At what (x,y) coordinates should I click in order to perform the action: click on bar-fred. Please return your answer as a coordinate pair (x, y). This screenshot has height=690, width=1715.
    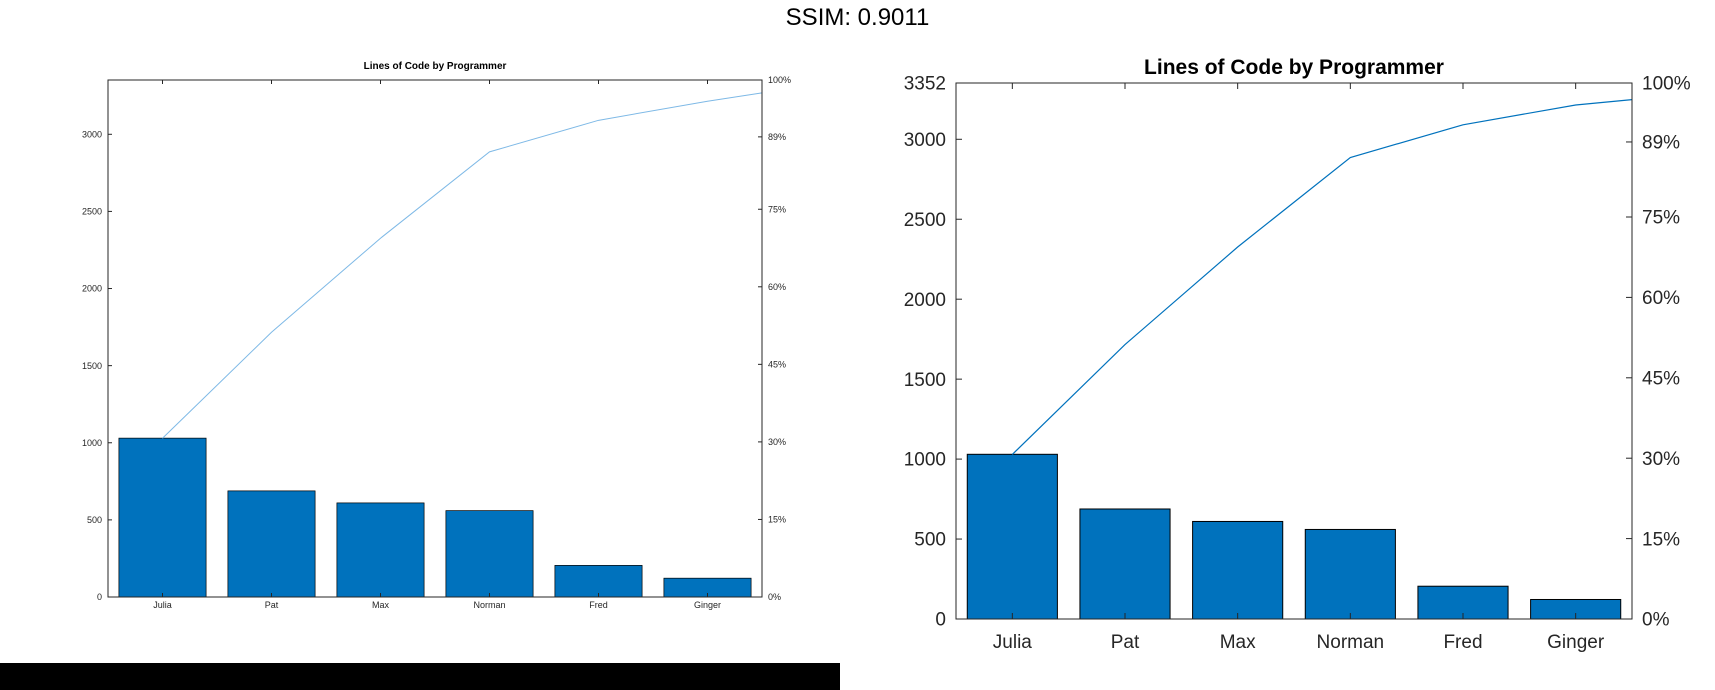
    Looking at the image, I should click on (598, 581).